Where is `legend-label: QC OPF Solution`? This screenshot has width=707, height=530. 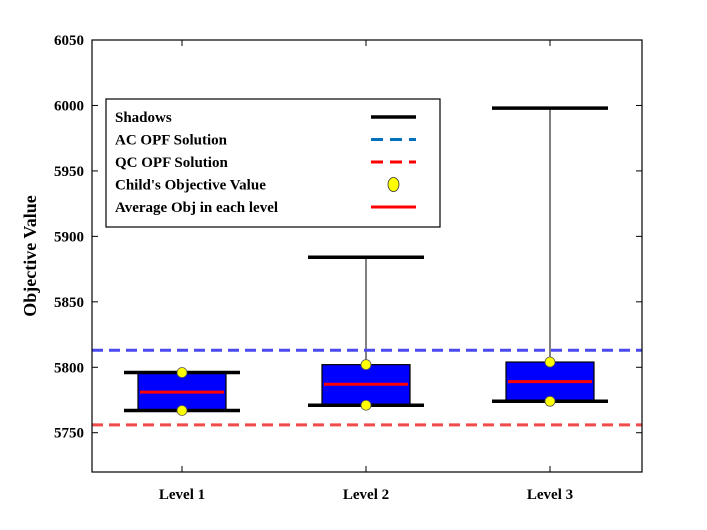
legend-label: QC OPF Solution is located at coordinates (171, 163).